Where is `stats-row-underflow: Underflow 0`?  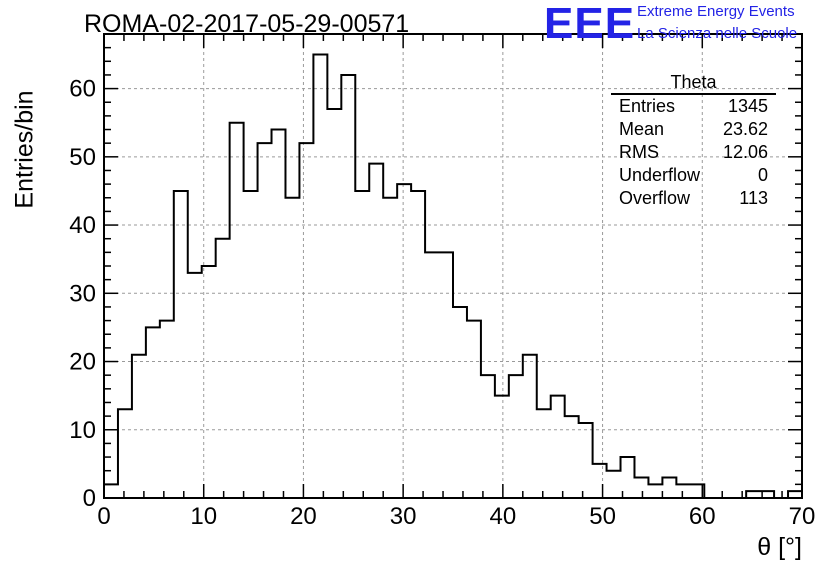
stats-row-underflow: Underflow 0 is located at coordinates (693, 175).